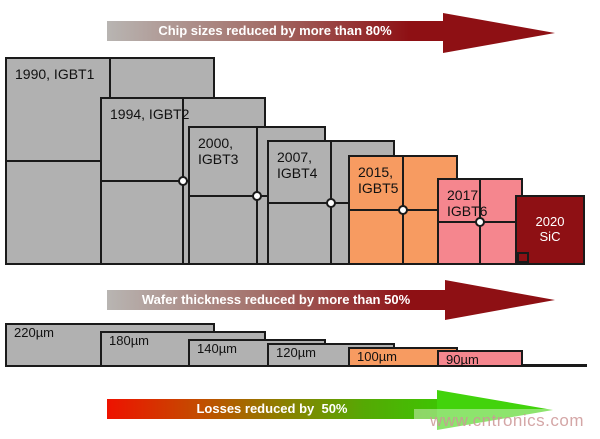 Image resolution: width=600 pixels, height=439 pixels. I want to click on wafer-thickness-label: 120µm, so click(296, 352).